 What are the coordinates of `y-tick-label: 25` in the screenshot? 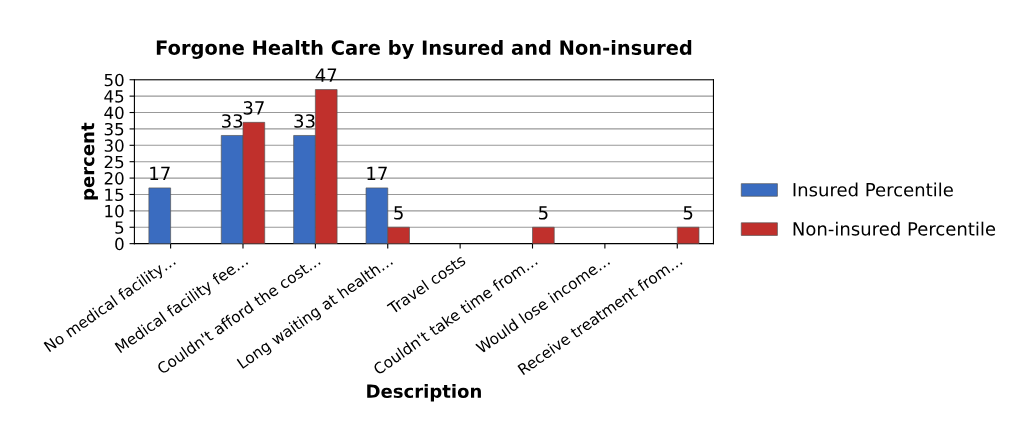 It's located at (114, 162).